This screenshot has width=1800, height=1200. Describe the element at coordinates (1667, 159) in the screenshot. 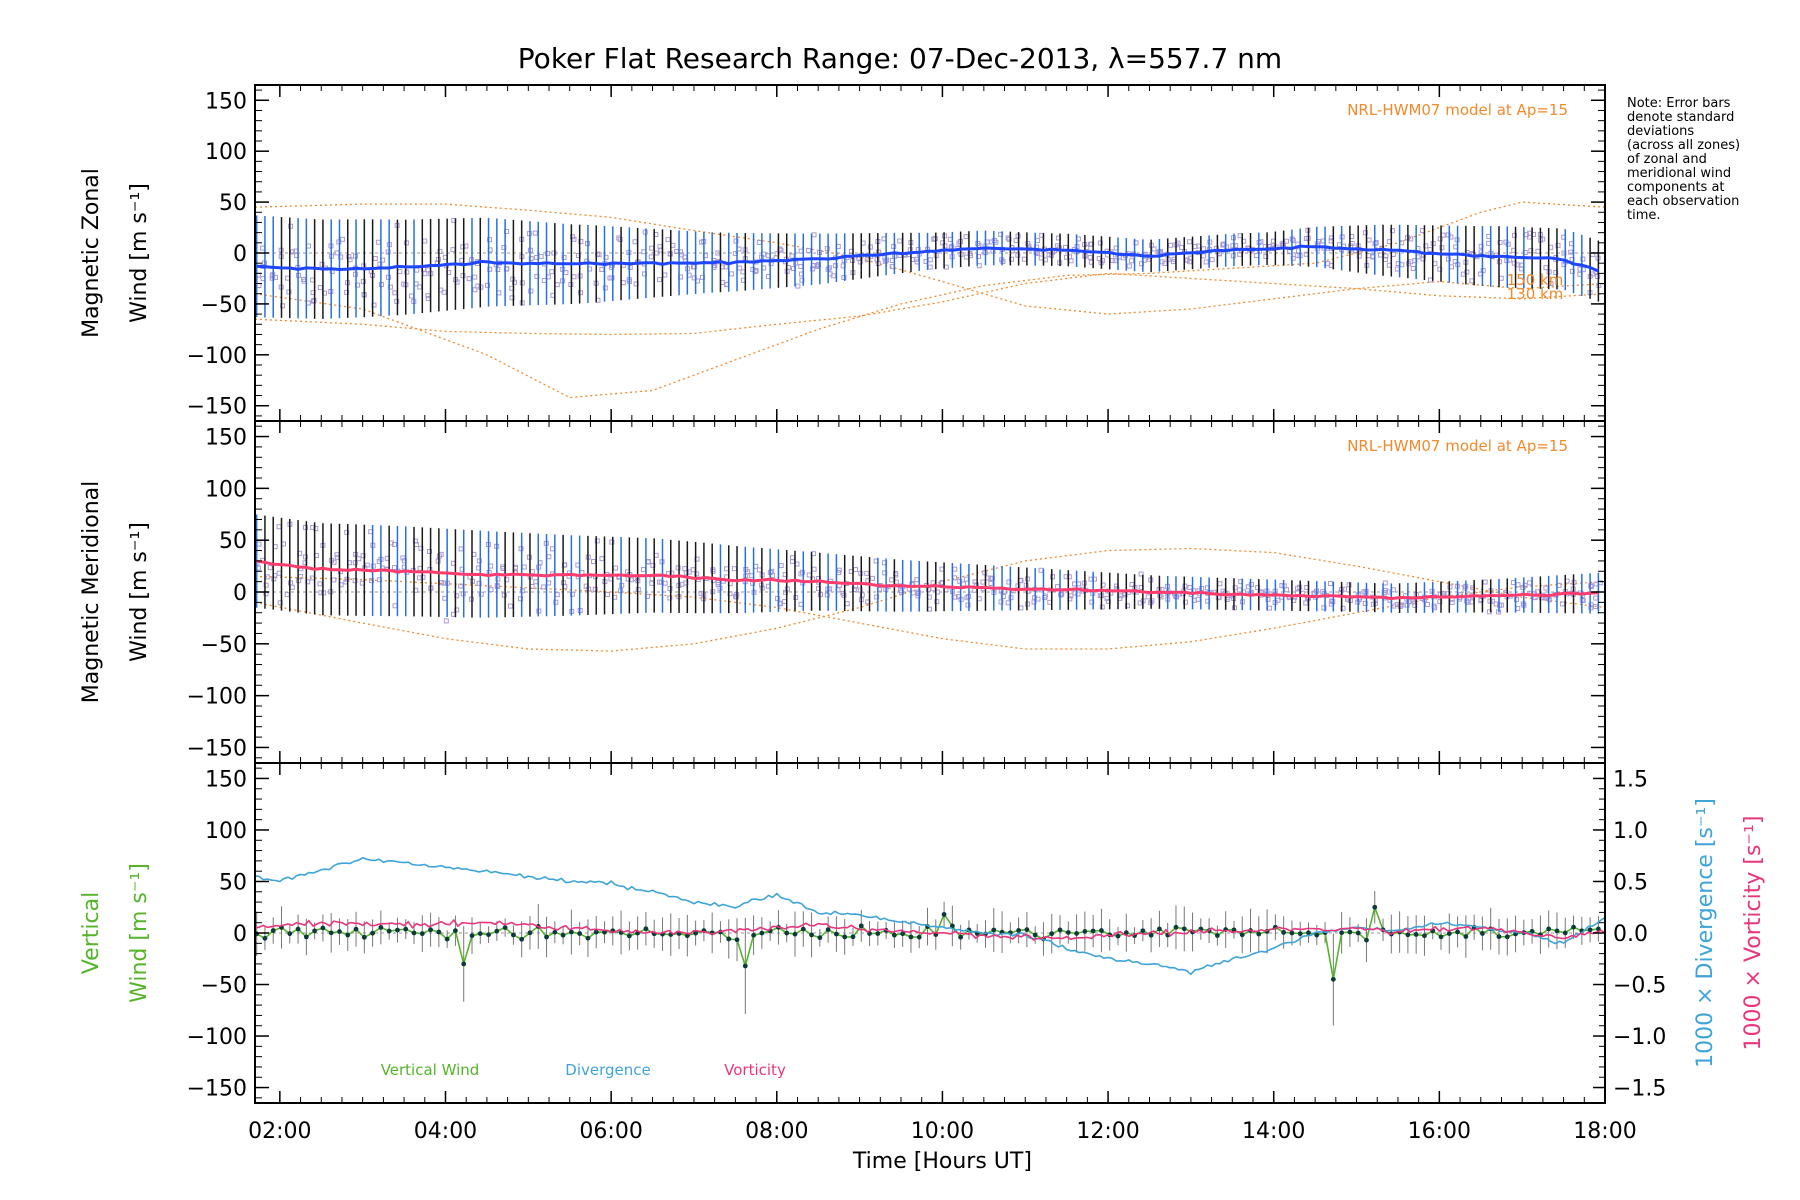

I see `note-line: of zonal and` at that location.